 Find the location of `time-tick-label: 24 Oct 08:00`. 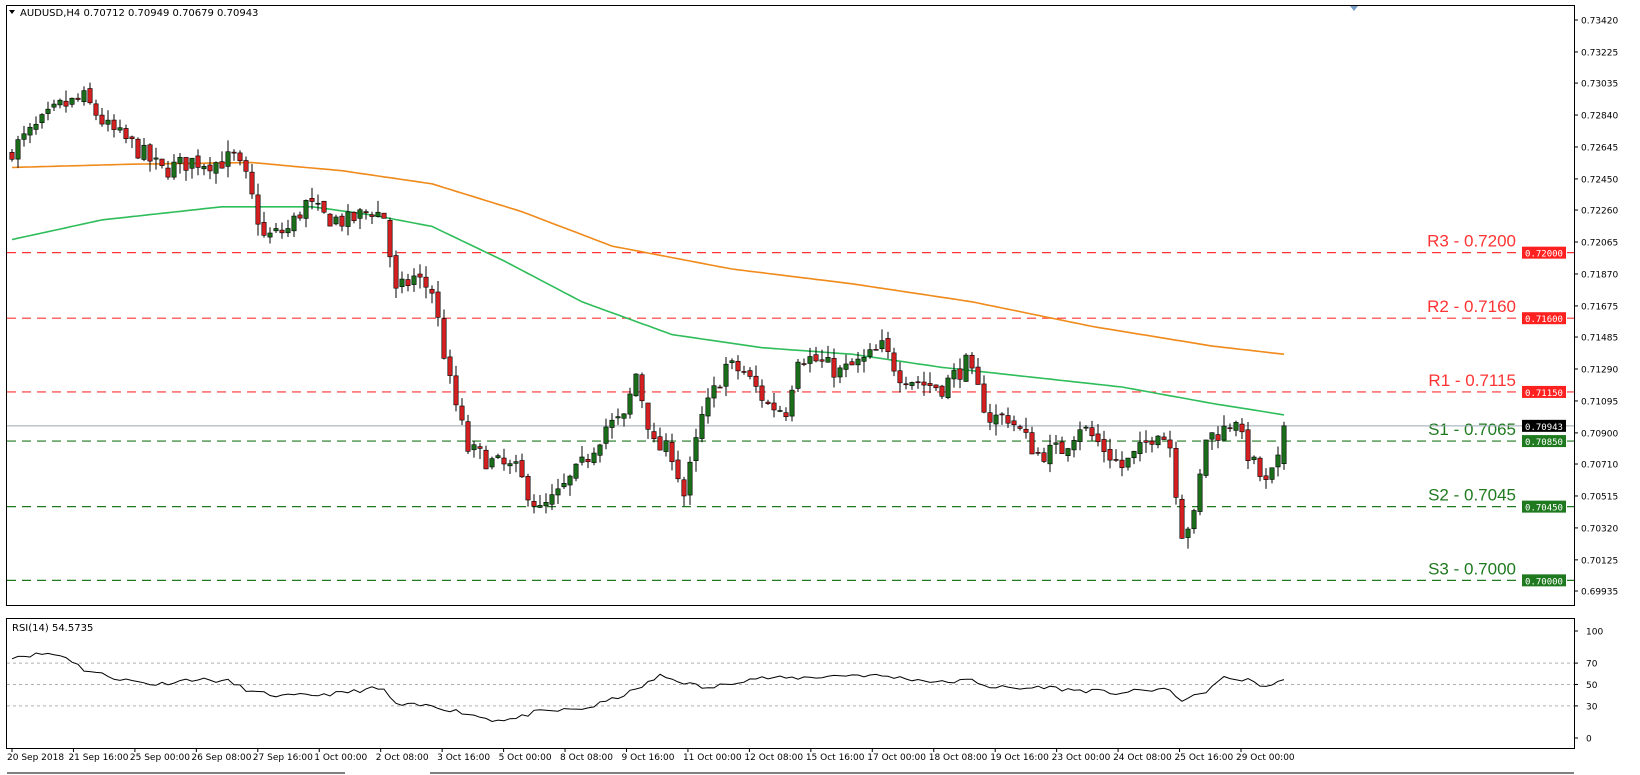

time-tick-label: 24 Oct 08:00 is located at coordinates (1142, 758).